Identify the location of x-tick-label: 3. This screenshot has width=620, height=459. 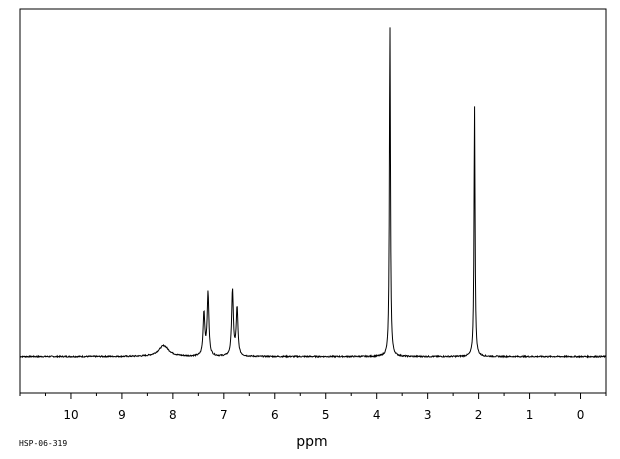
(428, 415).